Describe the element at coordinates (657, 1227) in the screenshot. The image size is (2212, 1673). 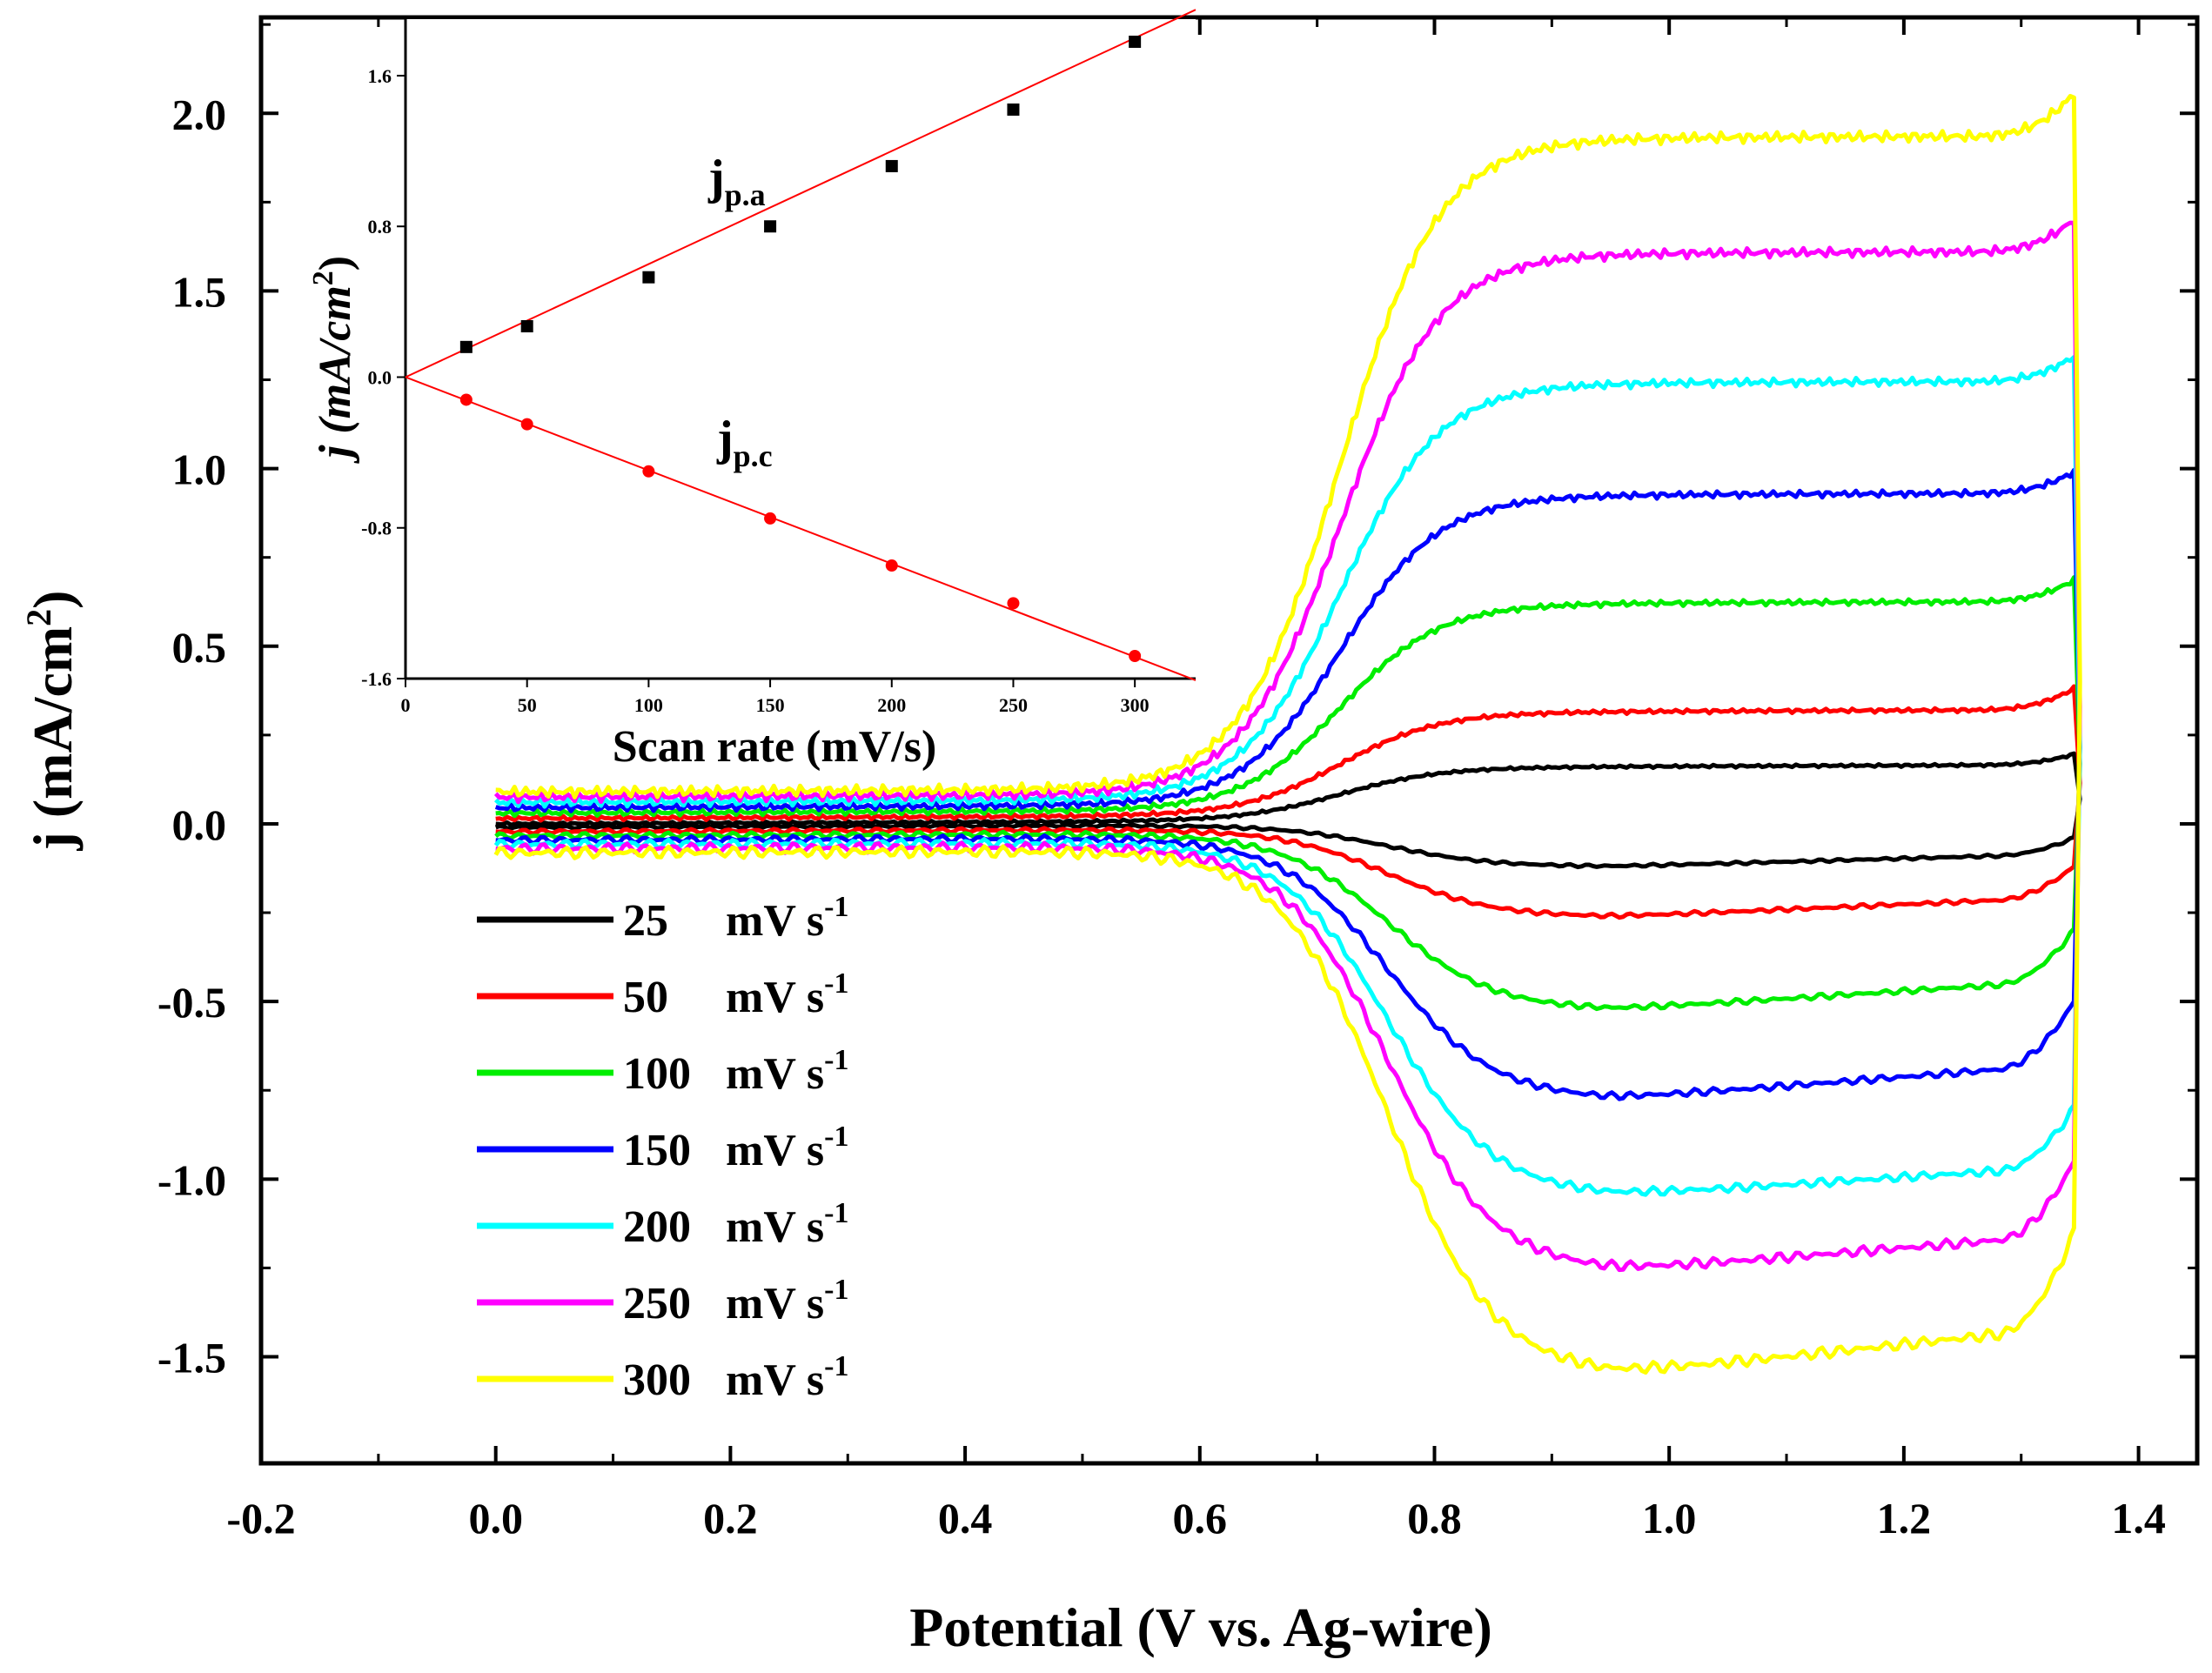
I see `legend-rate: 200` at that location.